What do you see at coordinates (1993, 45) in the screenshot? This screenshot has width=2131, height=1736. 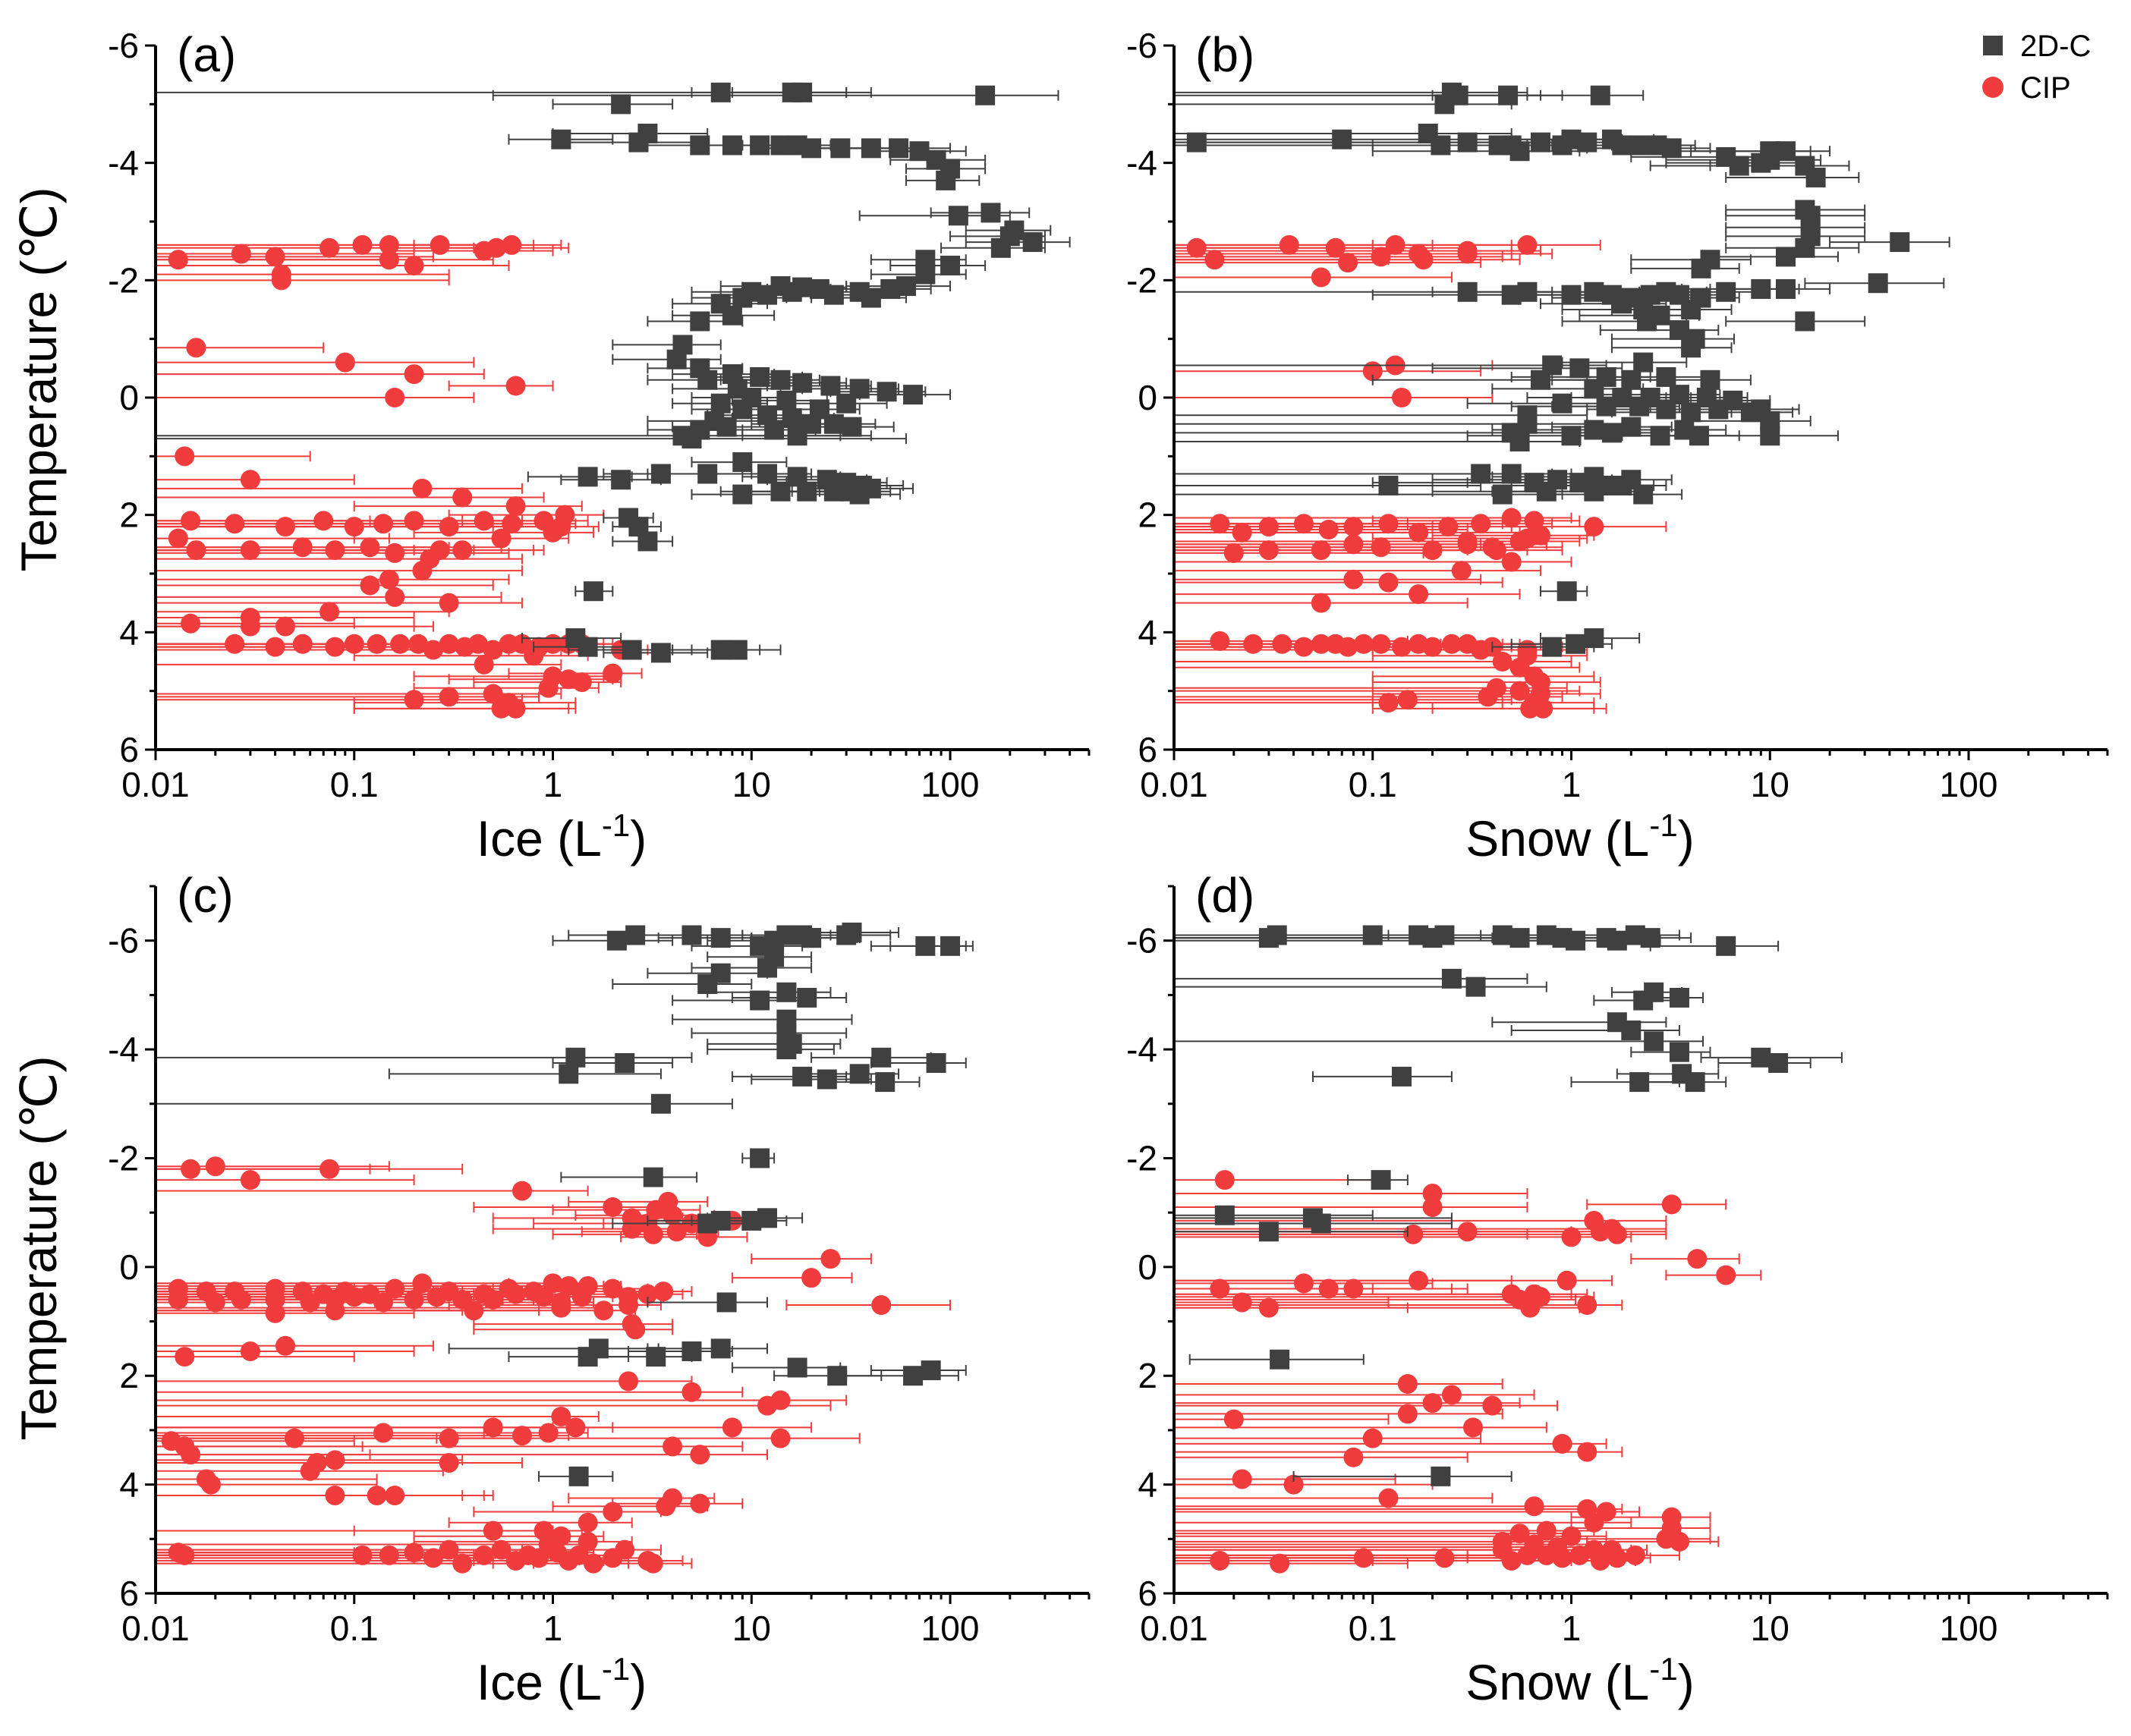 I see `legend-marker-2dc` at bounding box center [1993, 45].